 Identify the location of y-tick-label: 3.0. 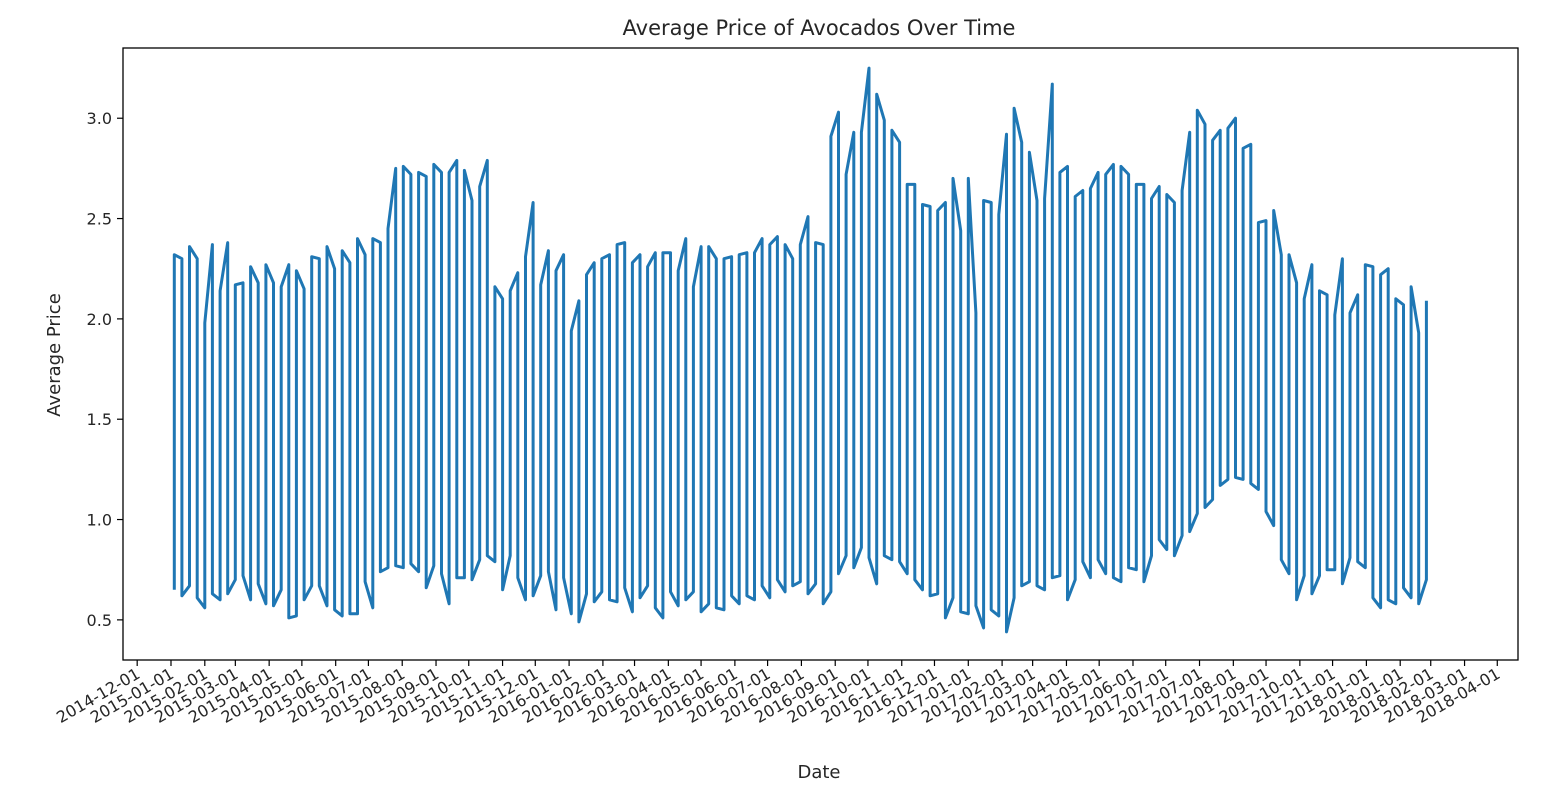
(99, 118).